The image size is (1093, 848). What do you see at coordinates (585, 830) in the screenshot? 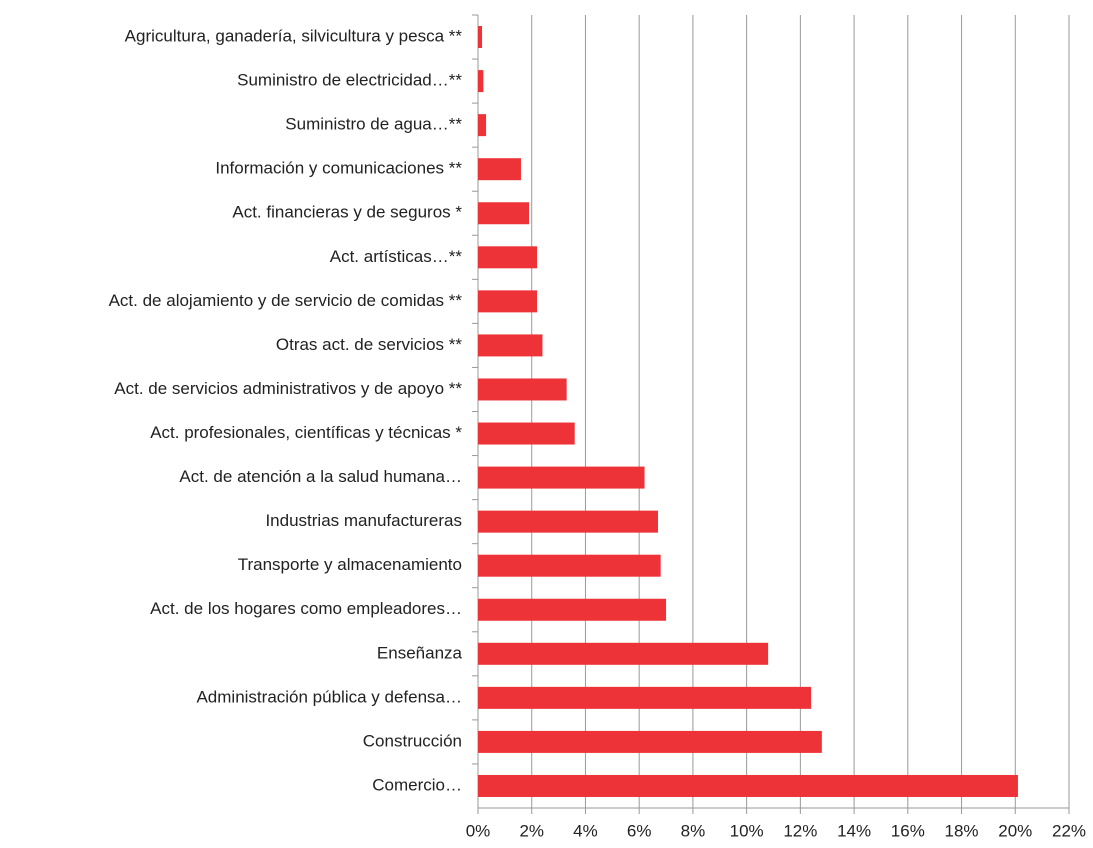
I see `x-tick-label: 4%` at bounding box center [585, 830].